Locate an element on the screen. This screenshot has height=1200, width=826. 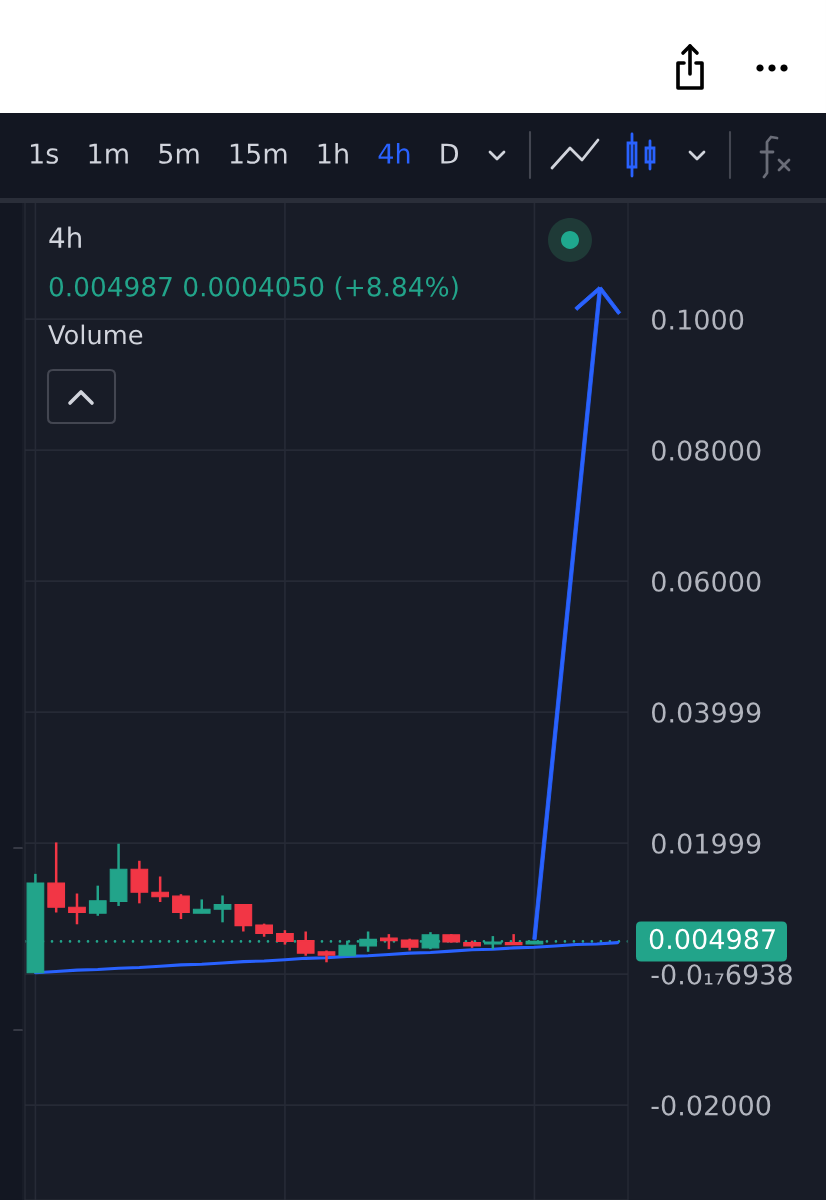
y-tick-label: 0.1000 is located at coordinates (698, 319).